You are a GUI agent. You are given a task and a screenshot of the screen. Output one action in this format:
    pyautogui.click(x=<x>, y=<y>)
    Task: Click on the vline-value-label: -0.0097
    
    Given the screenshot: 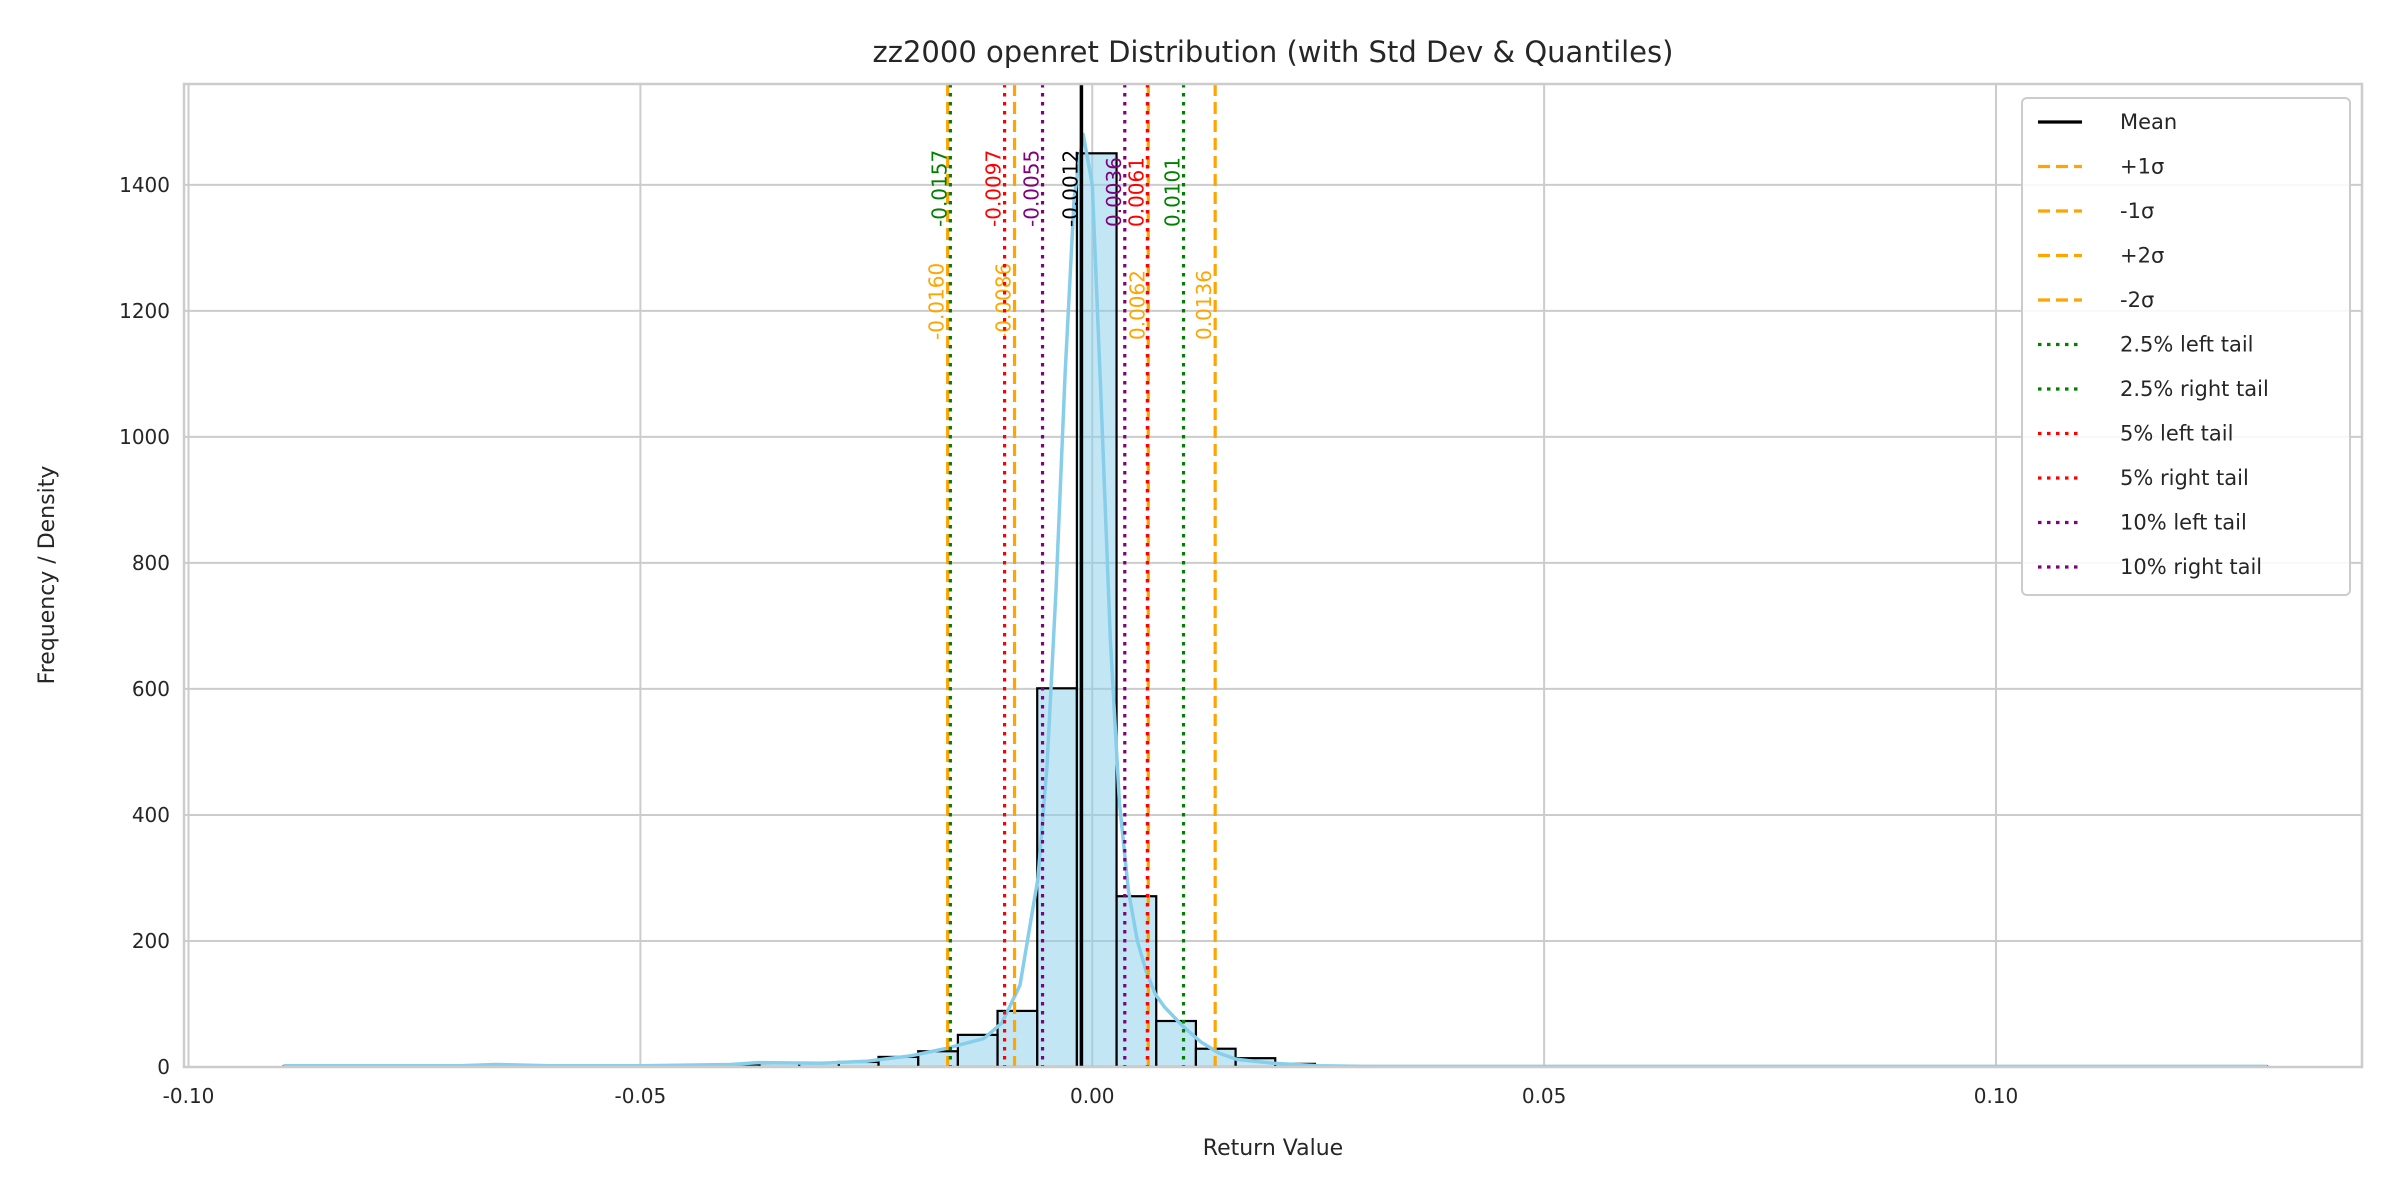 What is the action you would take?
    pyautogui.click(x=994, y=188)
    